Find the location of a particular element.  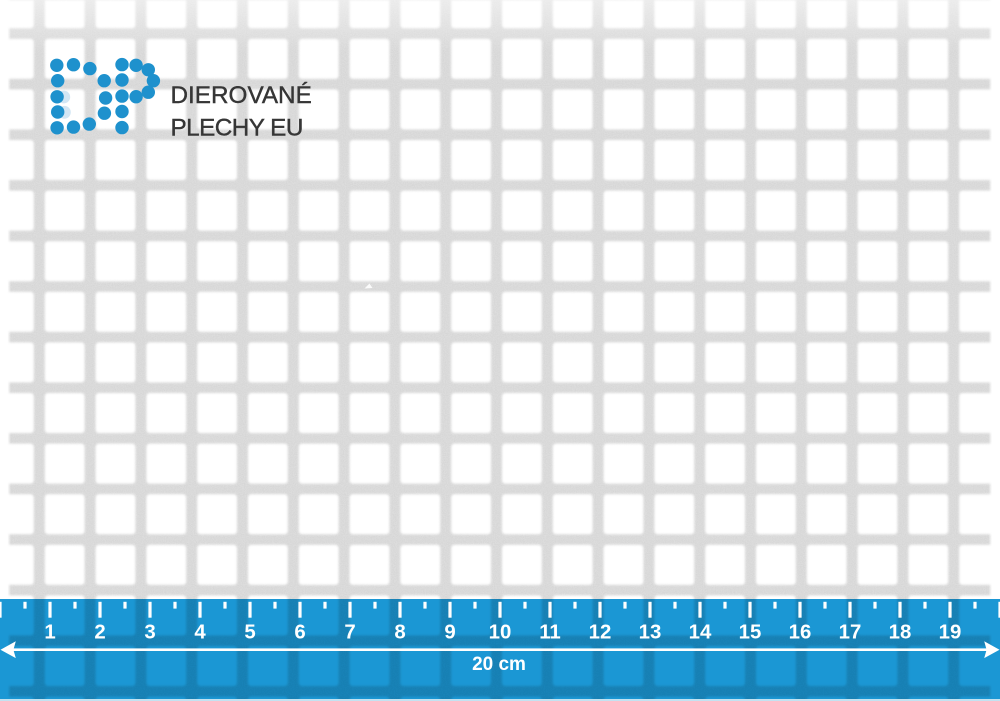

svg-text: 8 is located at coordinates (399, 632).